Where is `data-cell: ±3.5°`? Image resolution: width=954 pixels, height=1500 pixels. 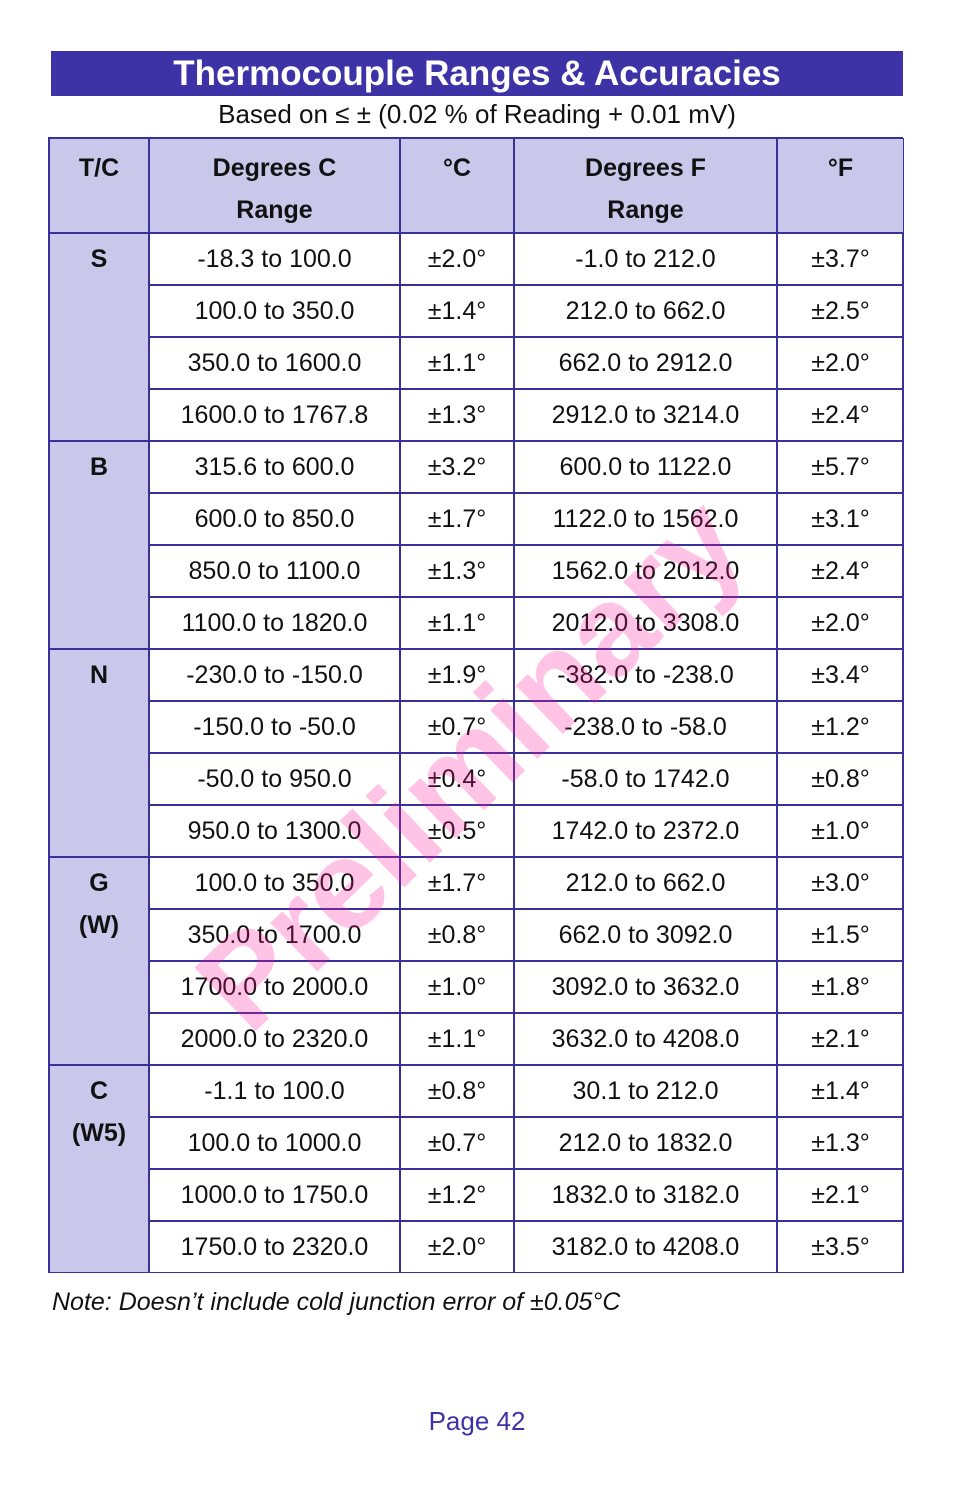
data-cell: ±3.5° is located at coordinates (840, 1247).